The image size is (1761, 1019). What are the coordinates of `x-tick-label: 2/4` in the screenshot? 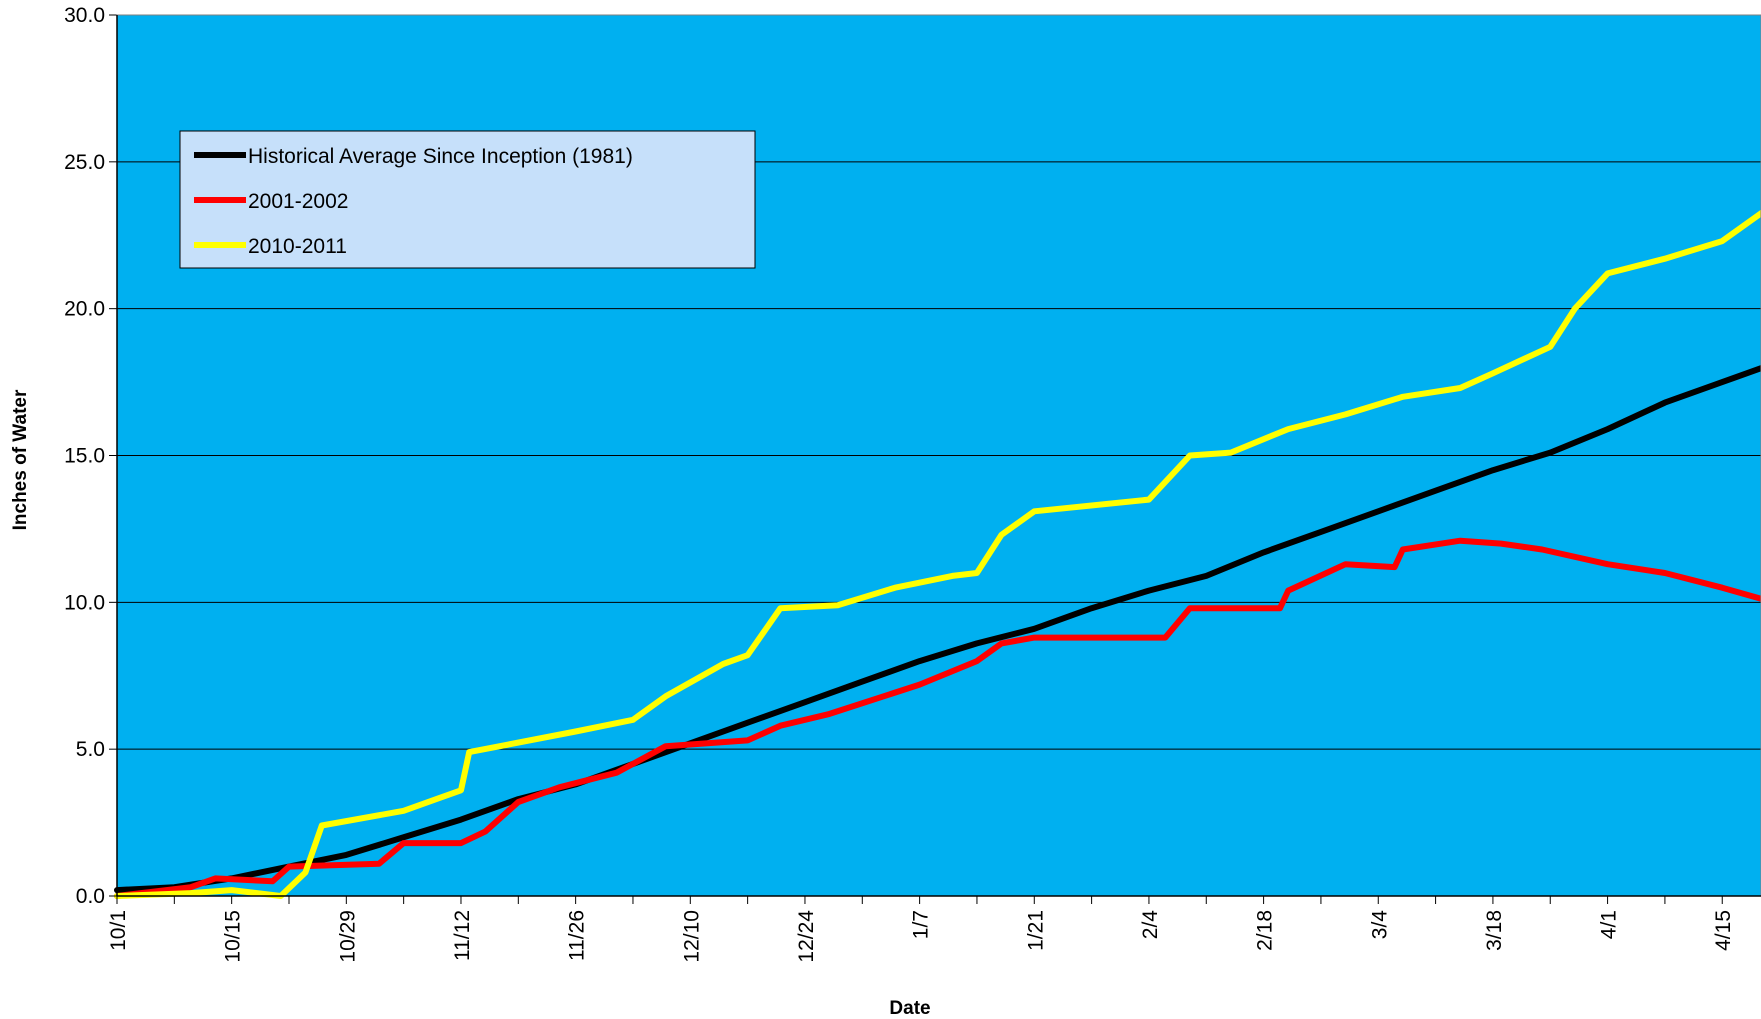 It's located at (1150, 925).